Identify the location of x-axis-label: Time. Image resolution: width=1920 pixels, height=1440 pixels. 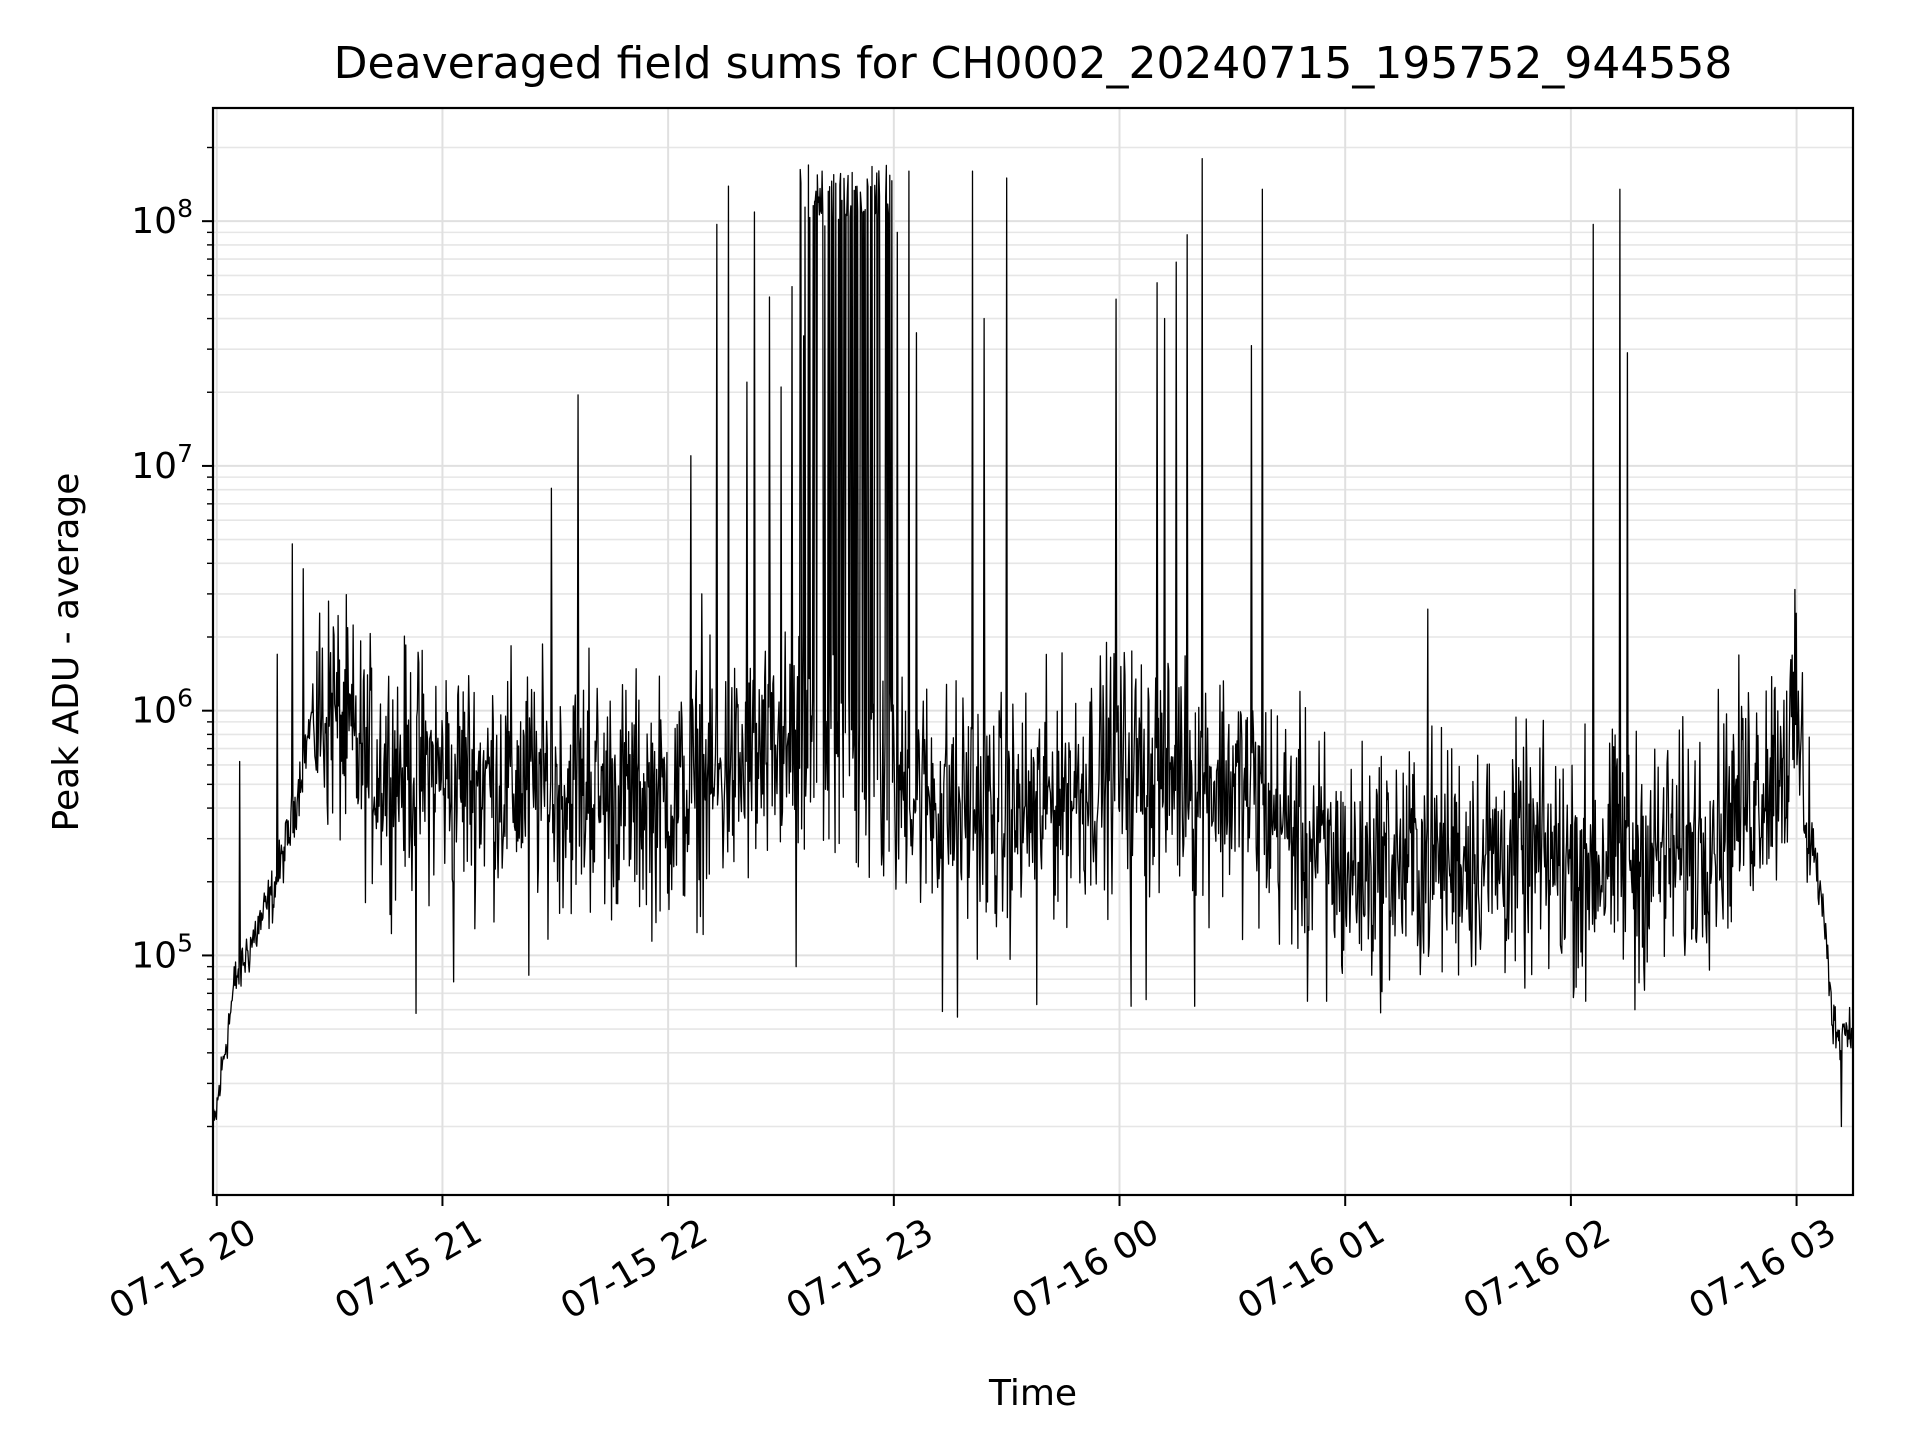
(1032, 1393).